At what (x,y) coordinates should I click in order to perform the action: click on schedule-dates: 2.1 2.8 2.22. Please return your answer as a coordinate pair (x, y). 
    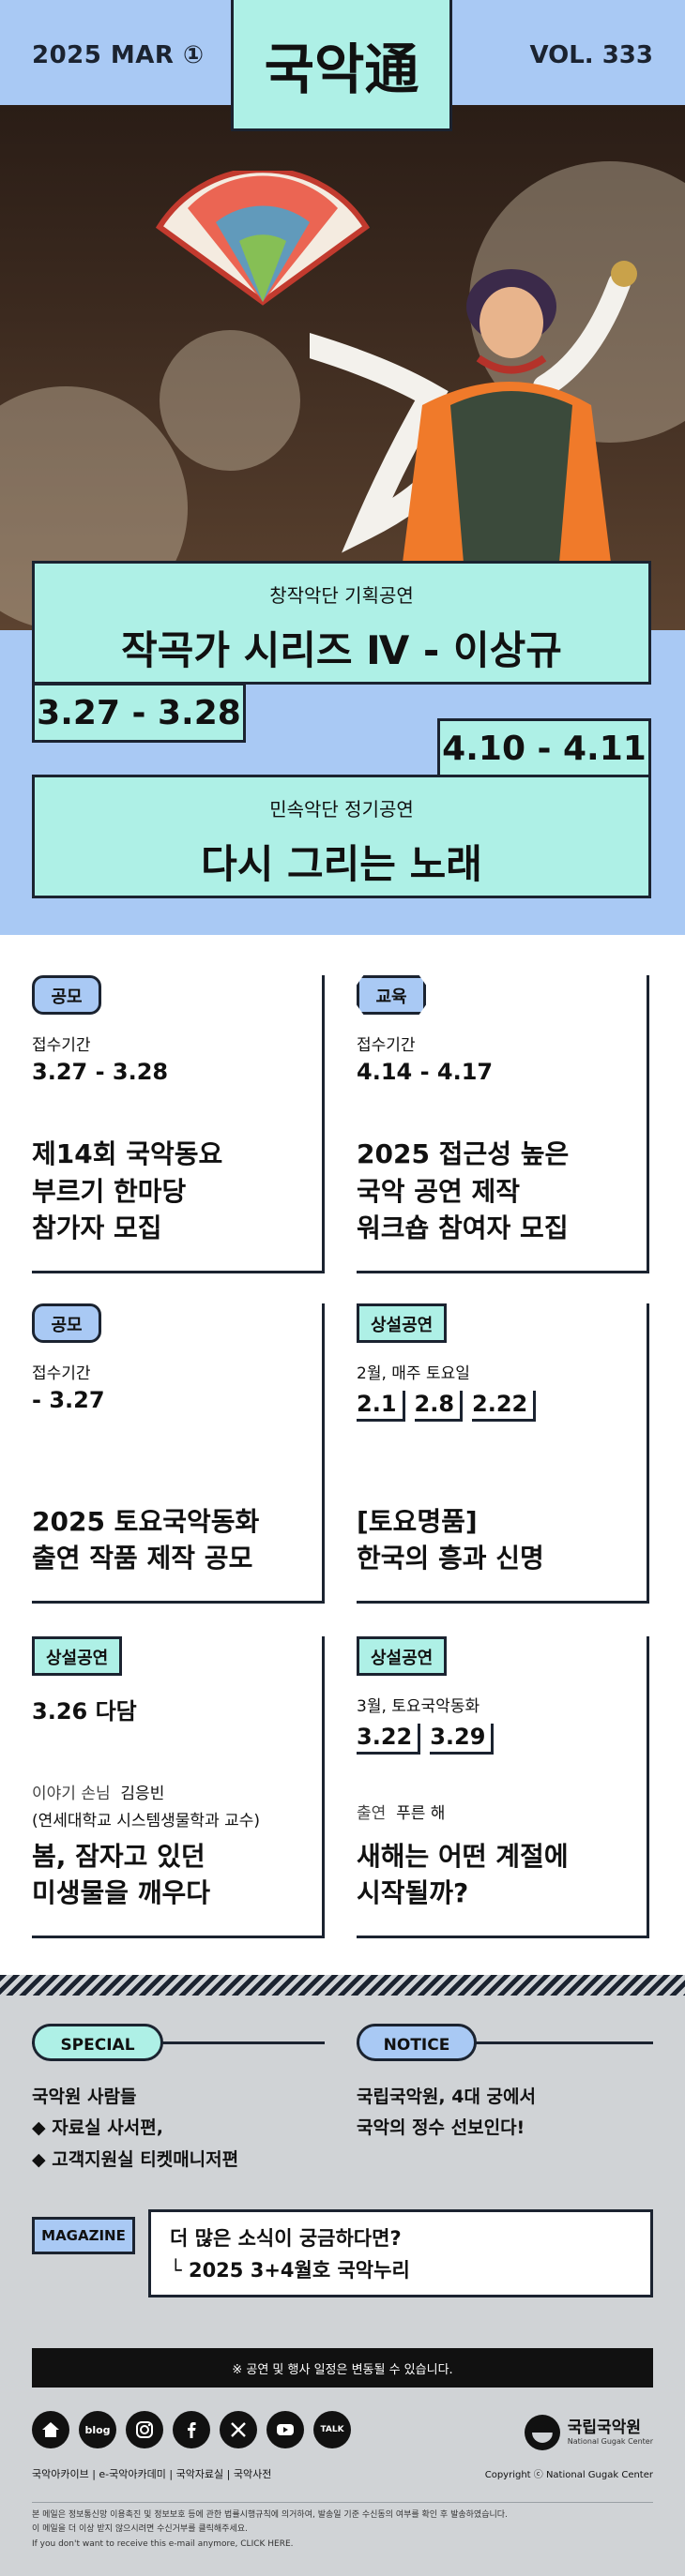
    Looking at the image, I should click on (502, 1406).